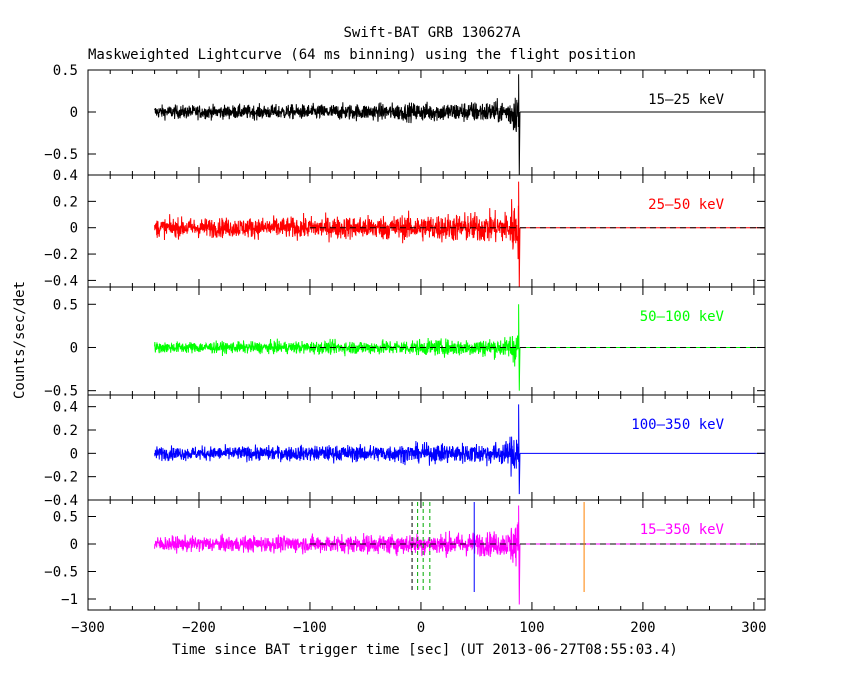 This screenshot has width=850, height=680. What do you see at coordinates (531, 628) in the screenshot?
I see `x-tick-label: 100` at bounding box center [531, 628].